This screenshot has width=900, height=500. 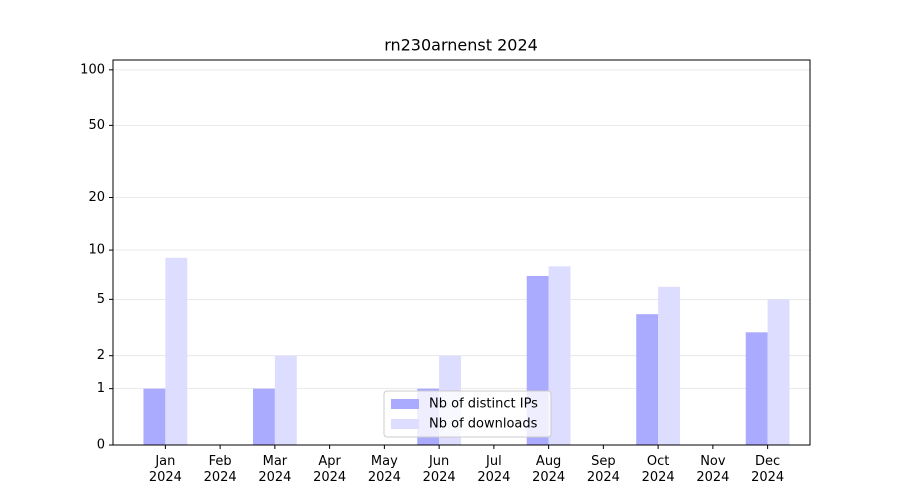 What do you see at coordinates (92, 69) in the screenshot?
I see `y-tick-label: 100` at bounding box center [92, 69].